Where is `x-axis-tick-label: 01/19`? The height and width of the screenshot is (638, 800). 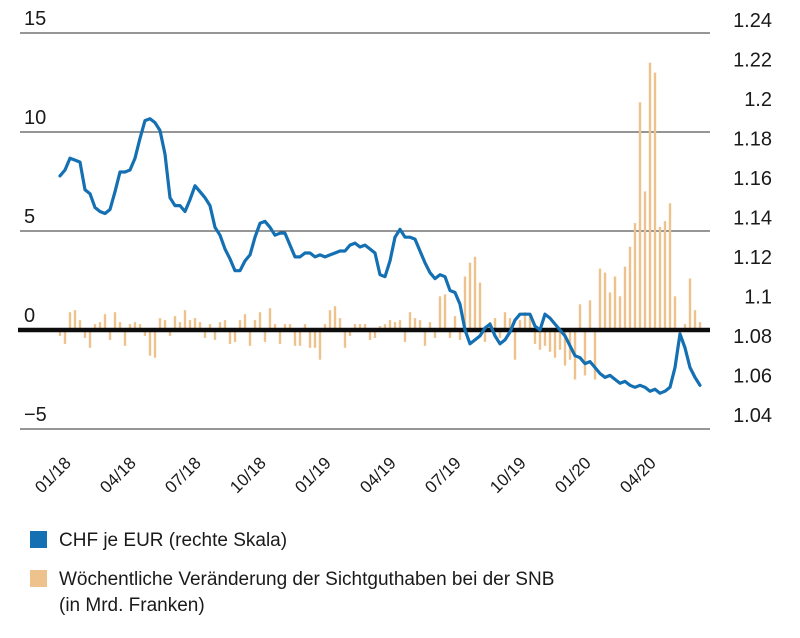
x-axis-tick-label: 01/19 is located at coordinates (313, 475).